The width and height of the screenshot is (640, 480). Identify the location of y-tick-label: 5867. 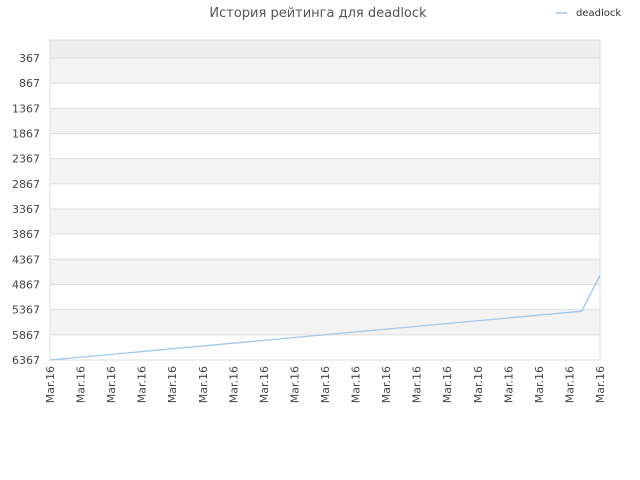
(26, 335).